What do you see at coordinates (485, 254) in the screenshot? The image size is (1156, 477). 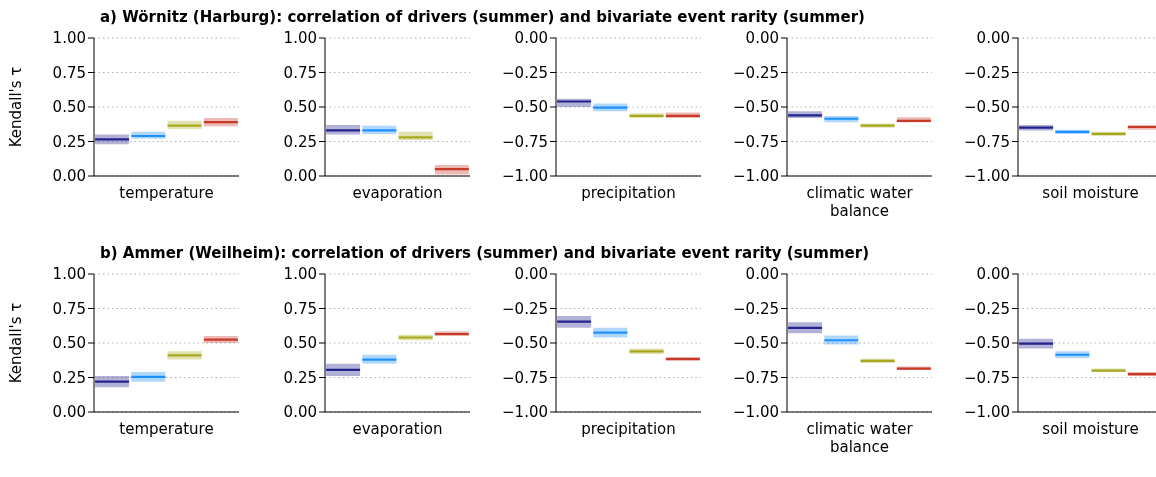 I see `text: b) Ammer (Weilheim): correlation of drivers (summer) and bivariate event rarity (summer)` at bounding box center [485, 254].